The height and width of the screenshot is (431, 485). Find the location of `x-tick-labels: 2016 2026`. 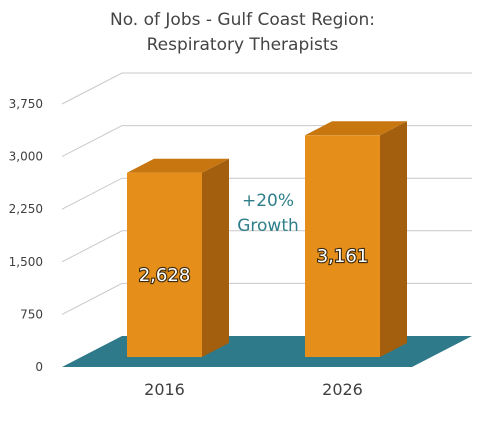

x-tick-labels: 2016 2026 is located at coordinates (253, 389).